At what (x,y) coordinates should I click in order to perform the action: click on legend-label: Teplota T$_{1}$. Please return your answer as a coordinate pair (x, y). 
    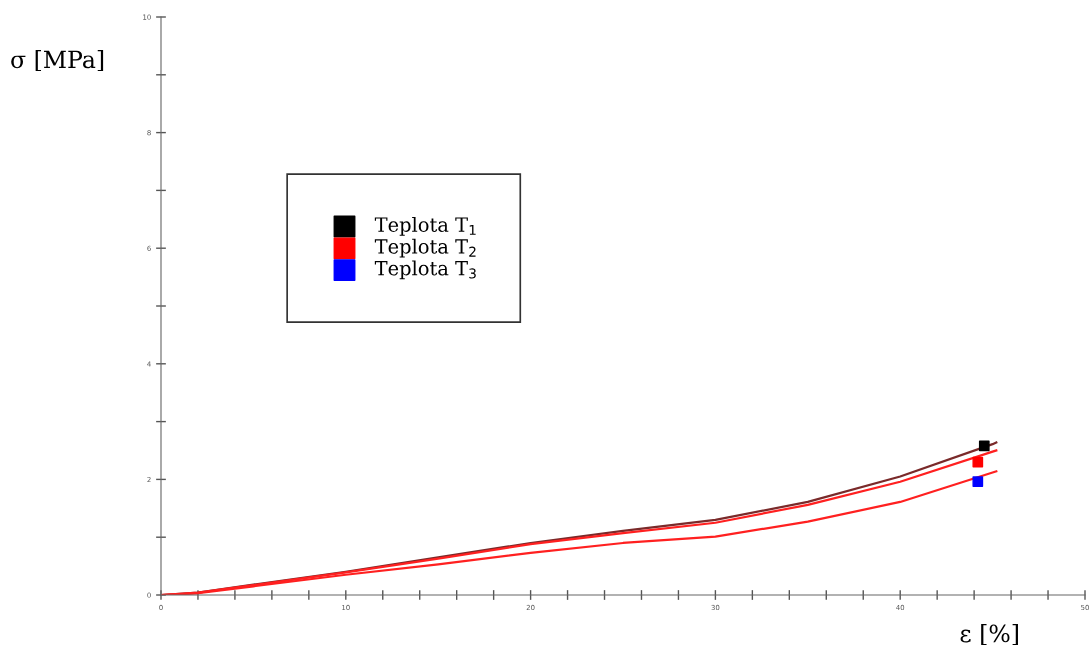
    Looking at the image, I should click on (425, 226).